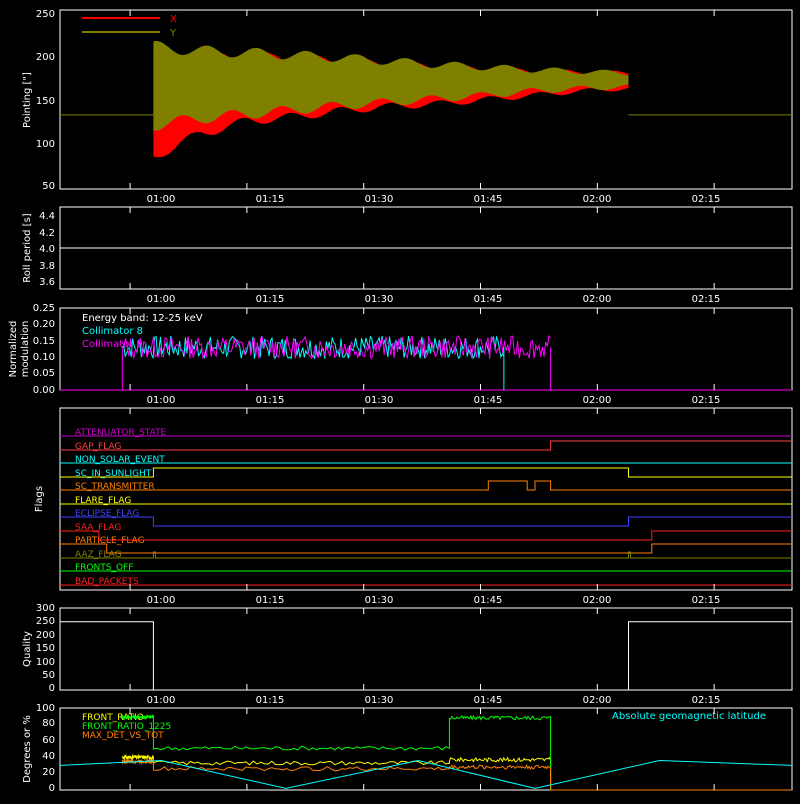 The width and height of the screenshot is (800, 804). What do you see at coordinates (27, 247) in the screenshot?
I see `roll-ylabel: Roll period [s]` at bounding box center [27, 247].